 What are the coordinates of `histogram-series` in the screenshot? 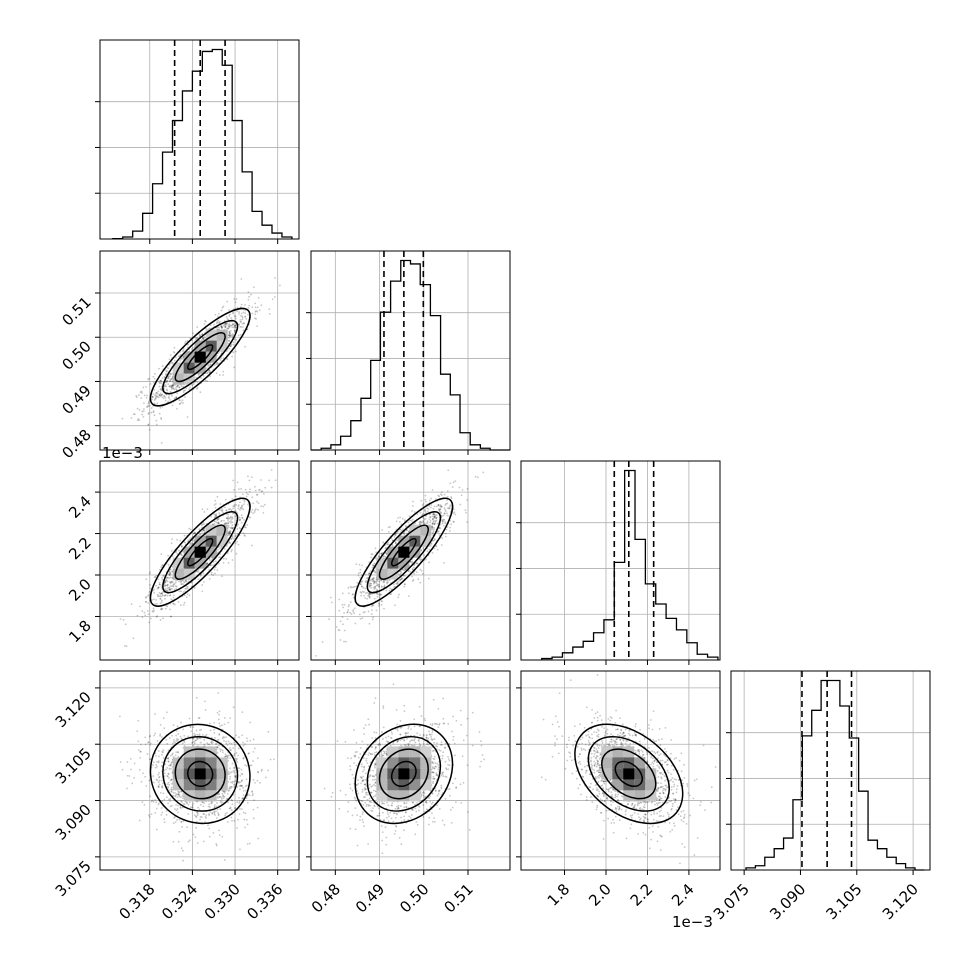 It's located at (410, 355).